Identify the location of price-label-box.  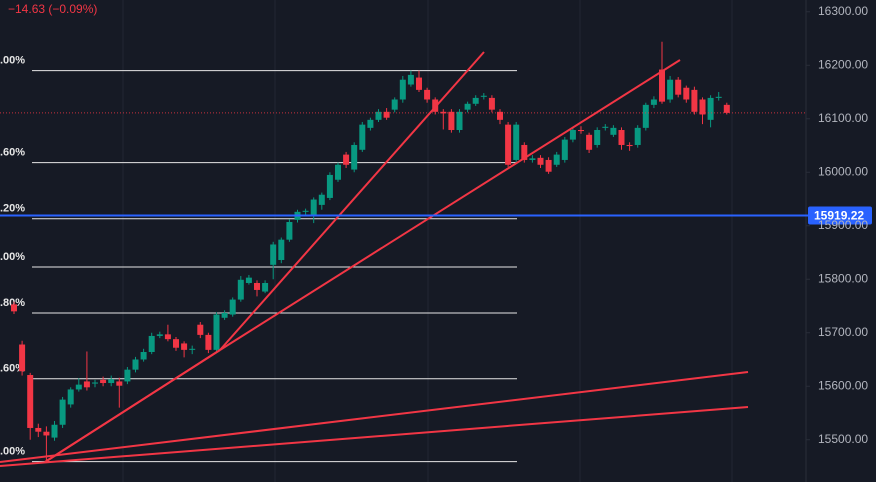
(840, 215).